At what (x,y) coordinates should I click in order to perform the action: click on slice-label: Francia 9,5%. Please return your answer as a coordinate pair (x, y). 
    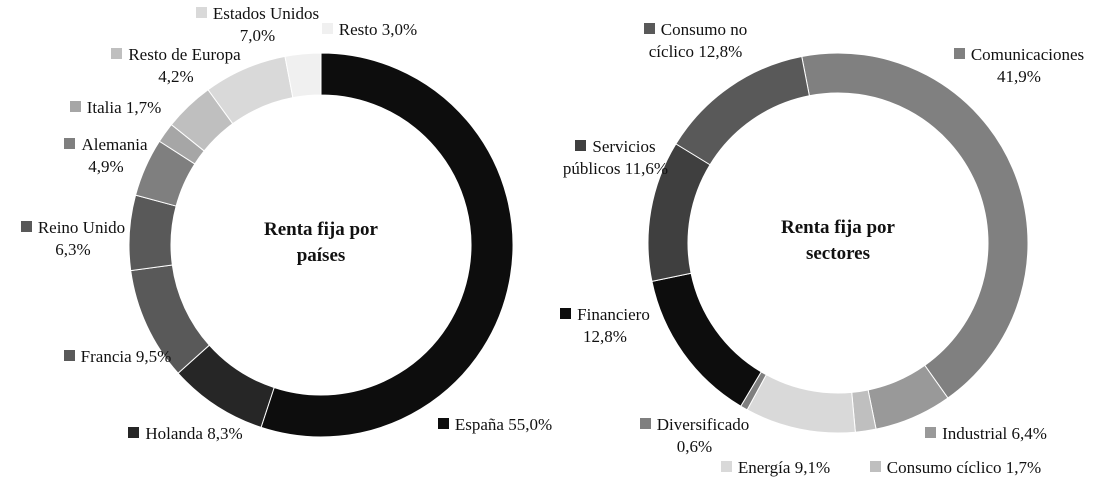
    Looking at the image, I should click on (117, 357).